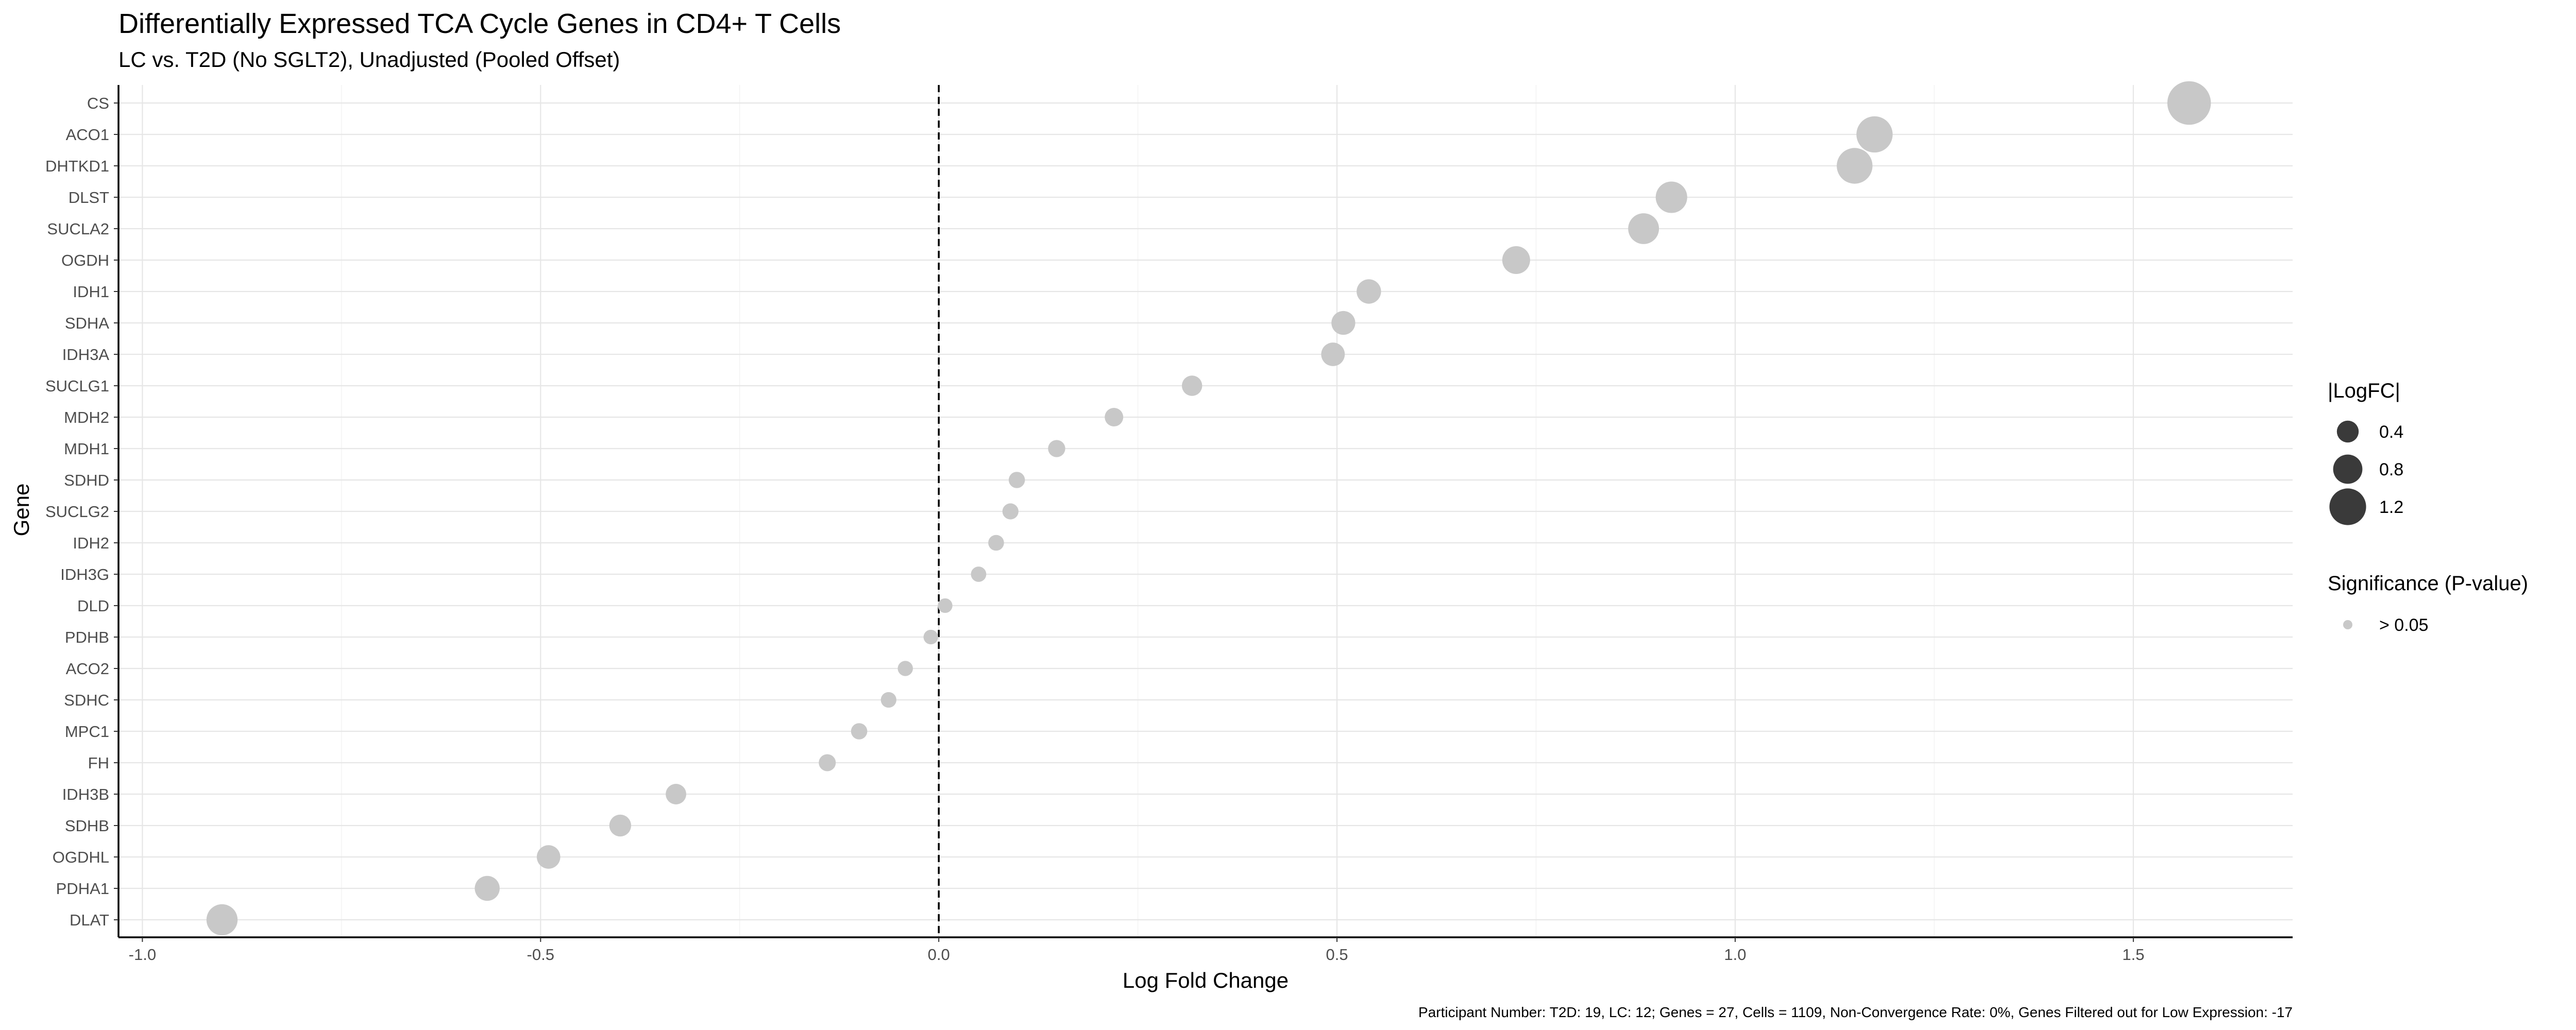 The height and width of the screenshot is (1030, 2576). What do you see at coordinates (86, 700) in the screenshot?
I see `y-tick-label: SDHC` at bounding box center [86, 700].